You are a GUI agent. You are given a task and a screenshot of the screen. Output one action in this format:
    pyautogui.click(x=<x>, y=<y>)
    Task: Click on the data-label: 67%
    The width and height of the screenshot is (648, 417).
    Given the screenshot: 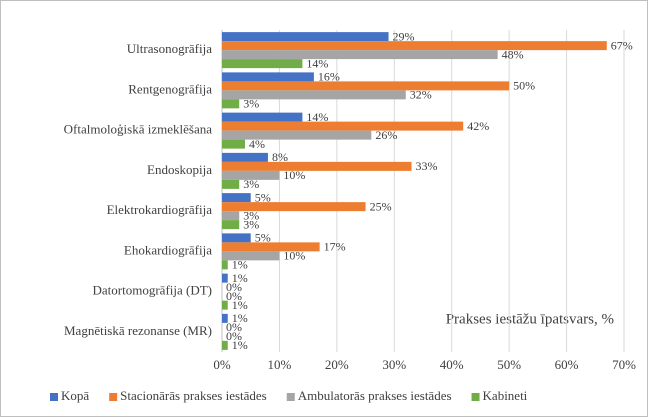 What is the action you would take?
    pyautogui.click(x=622, y=45)
    